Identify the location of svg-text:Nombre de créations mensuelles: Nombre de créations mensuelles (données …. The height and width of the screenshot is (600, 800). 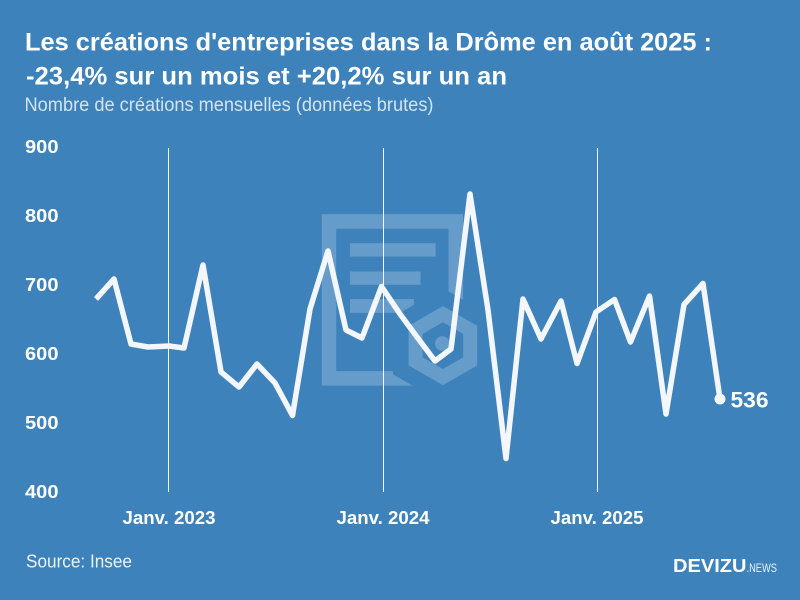
(229, 105).